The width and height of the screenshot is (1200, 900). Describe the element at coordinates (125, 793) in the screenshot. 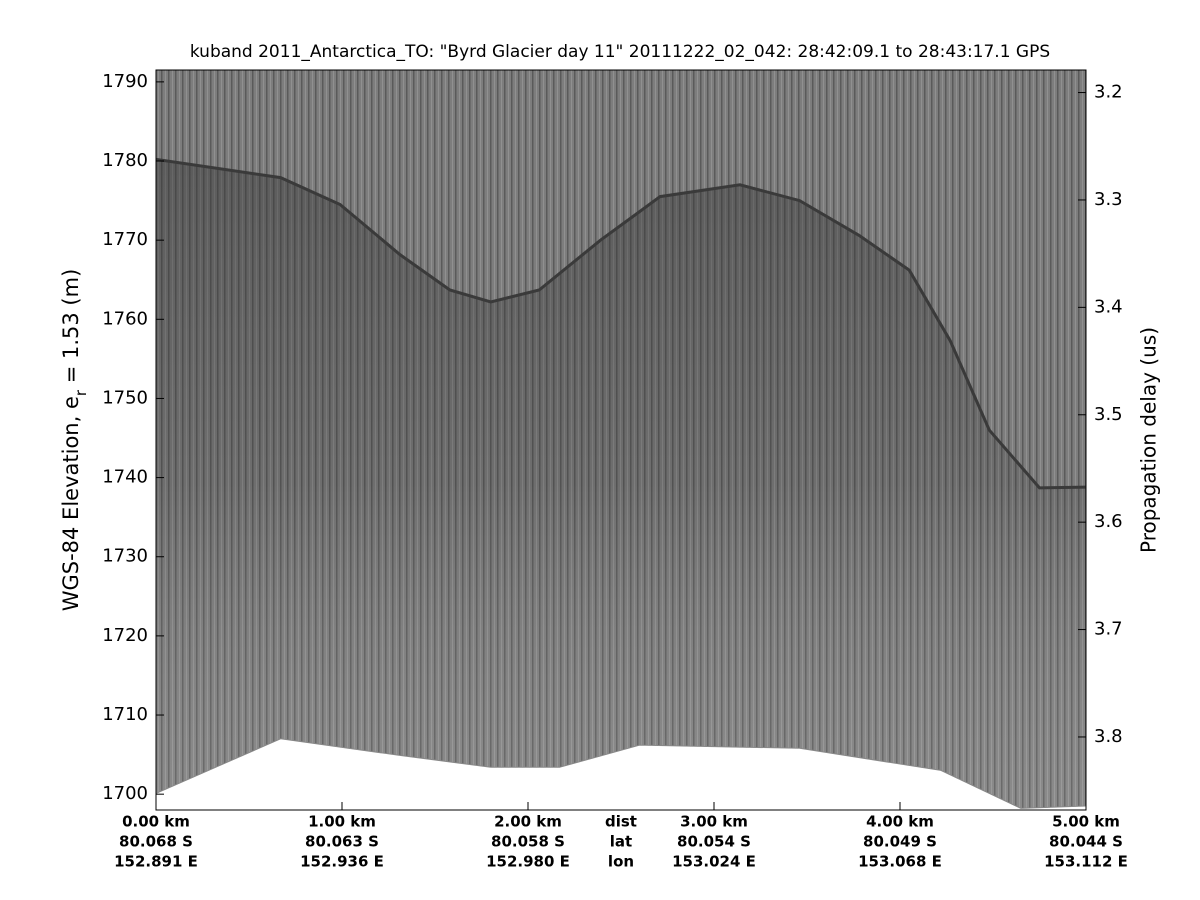

I see `y-tick-label: 1700` at that location.